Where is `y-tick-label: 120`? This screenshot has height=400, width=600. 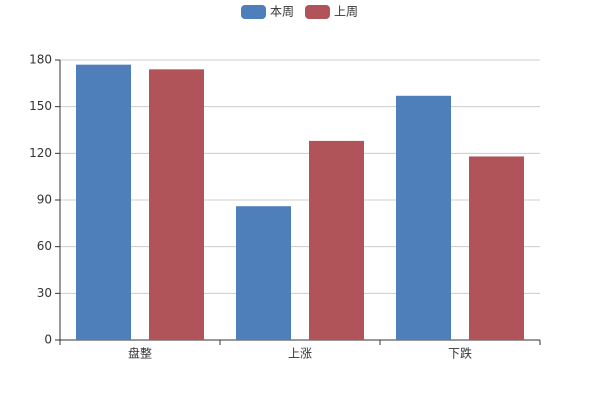
y-tick-label: 120 is located at coordinates (40, 153).